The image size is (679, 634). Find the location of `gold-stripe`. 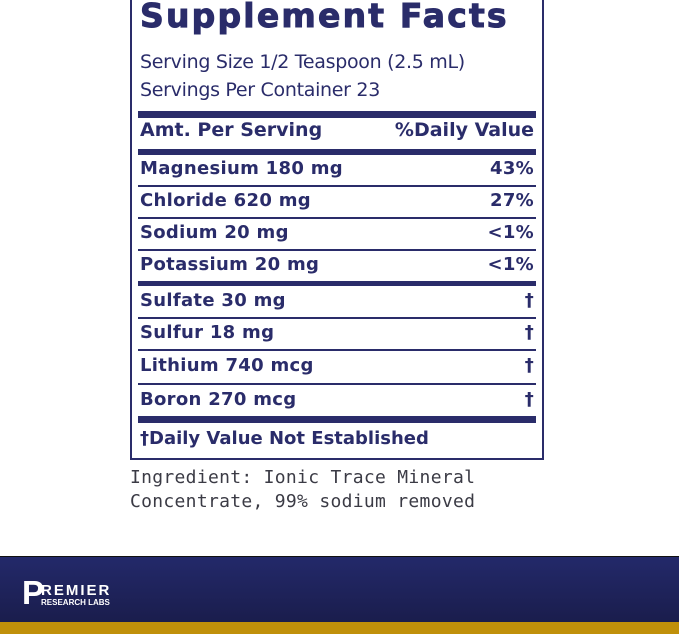

gold-stripe is located at coordinates (339, 628).